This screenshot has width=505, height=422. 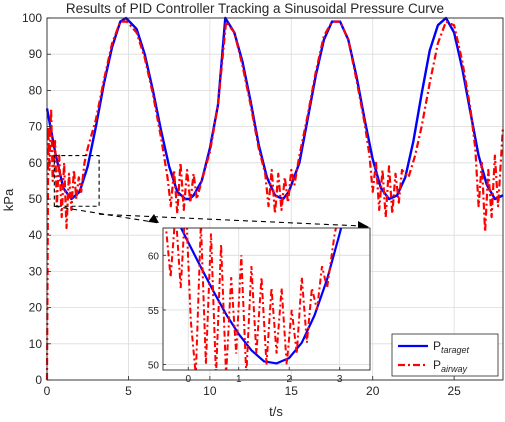 What do you see at coordinates (239, 379) in the screenshot?
I see `inset-x-tick-label: 1` at bounding box center [239, 379].